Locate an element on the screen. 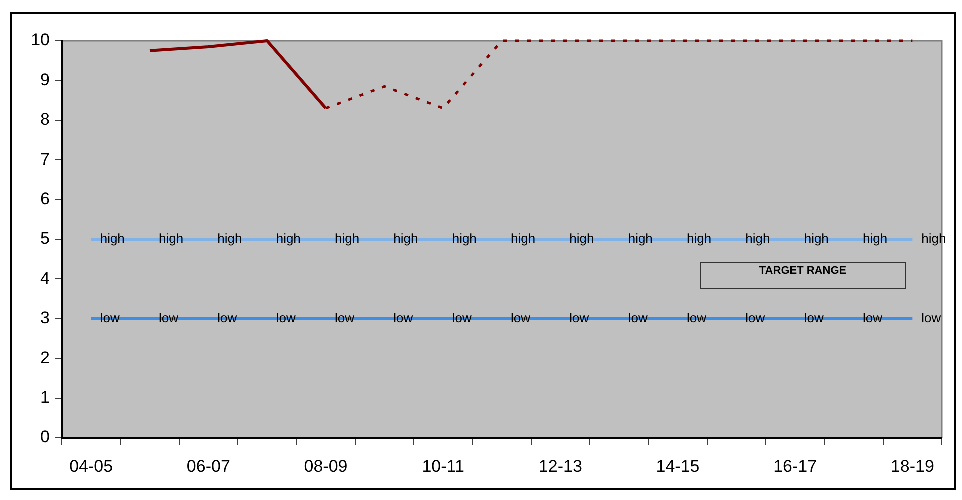 The width and height of the screenshot is (962, 500). x-tick-label: 14-15 is located at coordinates (678, 466).